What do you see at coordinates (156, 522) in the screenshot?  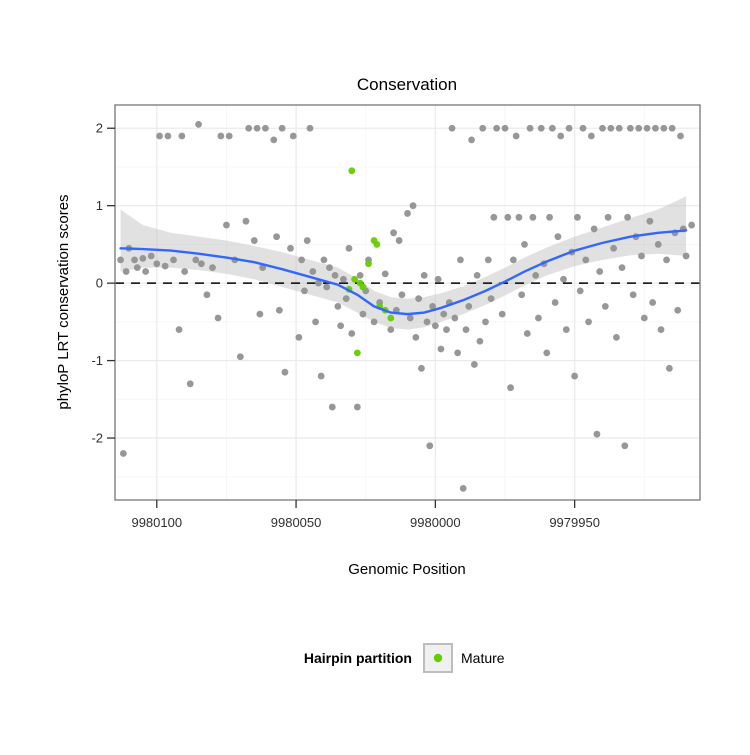 I see `x-tick-label: 9980100` at bounding box center [156, 522].